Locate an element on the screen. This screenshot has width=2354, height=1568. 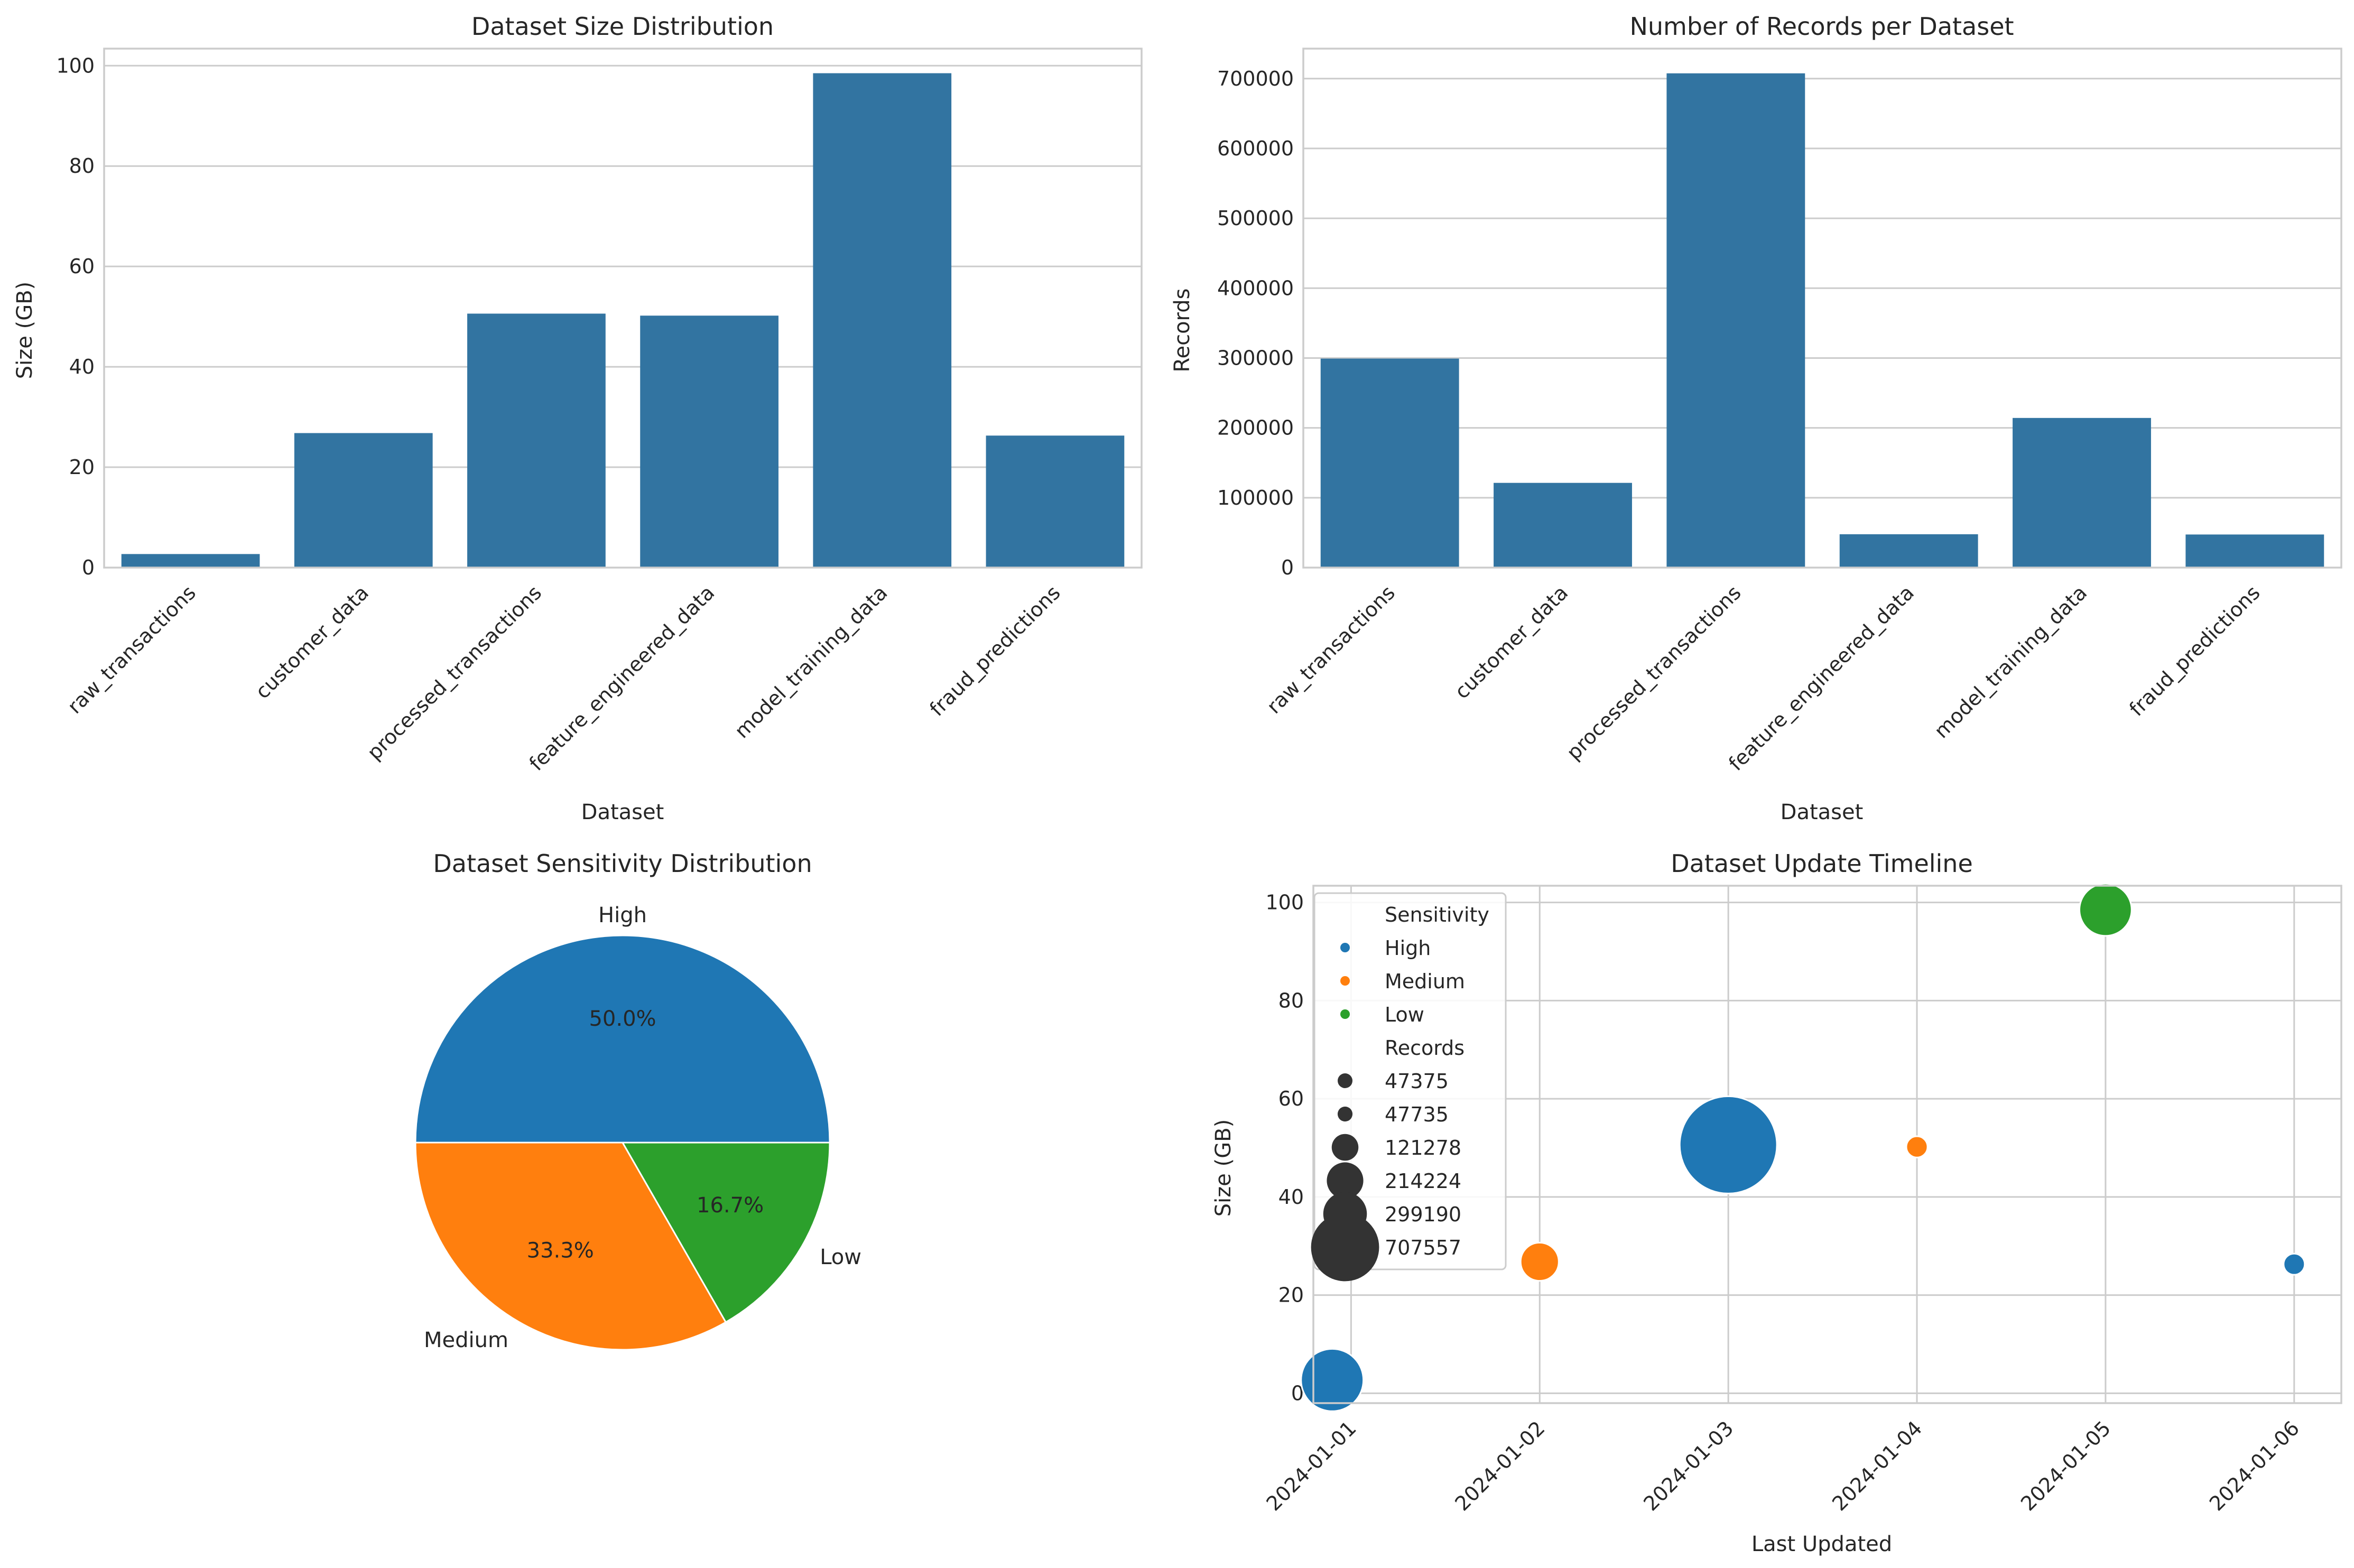
legend-marker-low is located at coordinates (1345, 1014).